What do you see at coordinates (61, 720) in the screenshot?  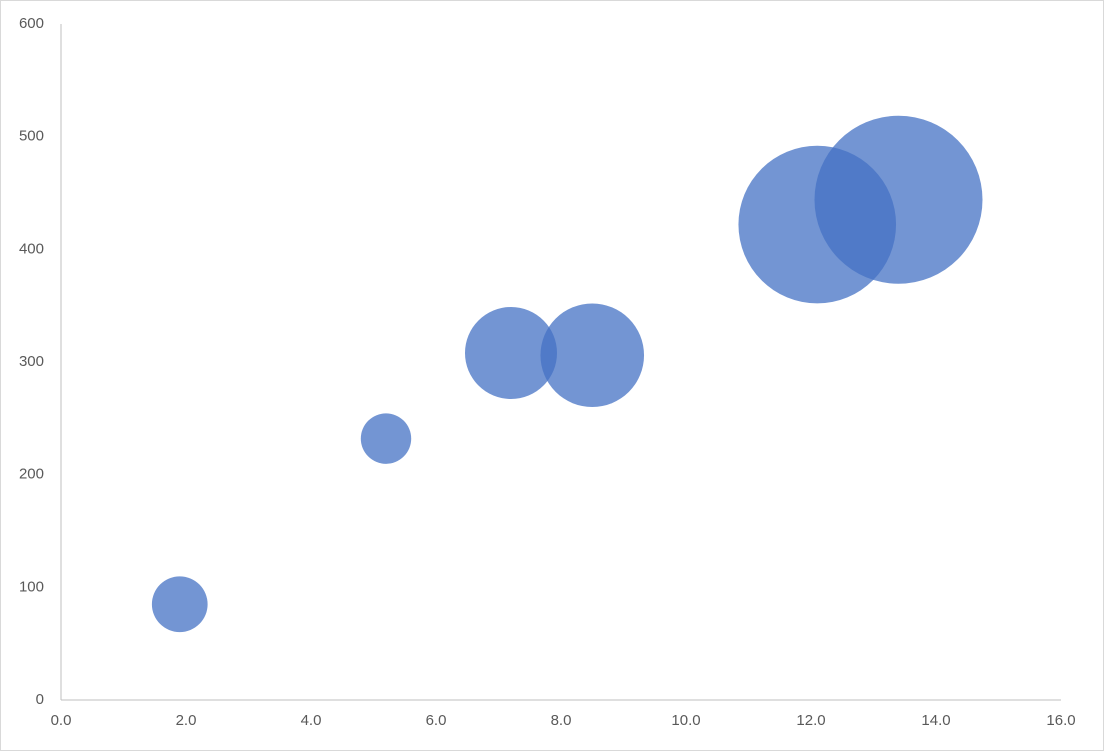 I see `x-tick-label: 0.0` at bounding box center [61, 720].